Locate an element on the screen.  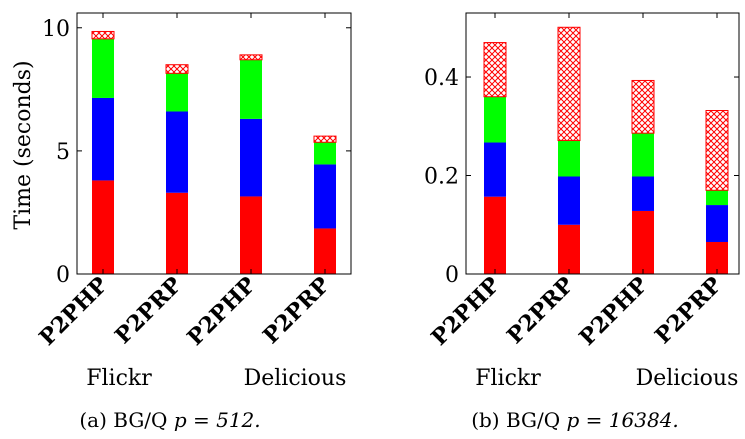
group-label-delicious-a: Delicious is located at coordinates (295, 378).